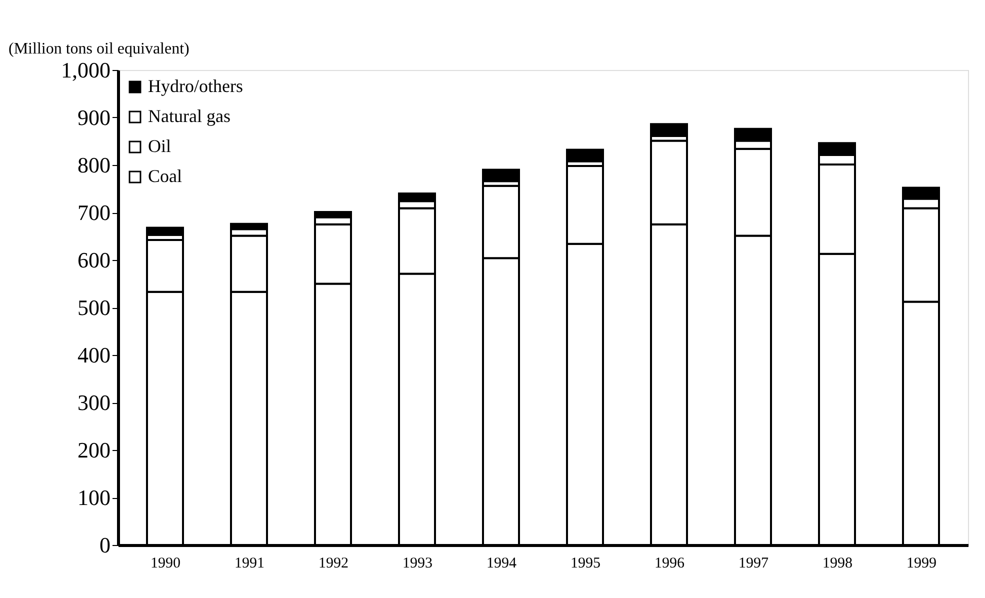 This screenshot has height=598, width=985. Describe the element at coordinates (753, 564) in the screenshot. I see `x-tick-label: 1997` at that location.